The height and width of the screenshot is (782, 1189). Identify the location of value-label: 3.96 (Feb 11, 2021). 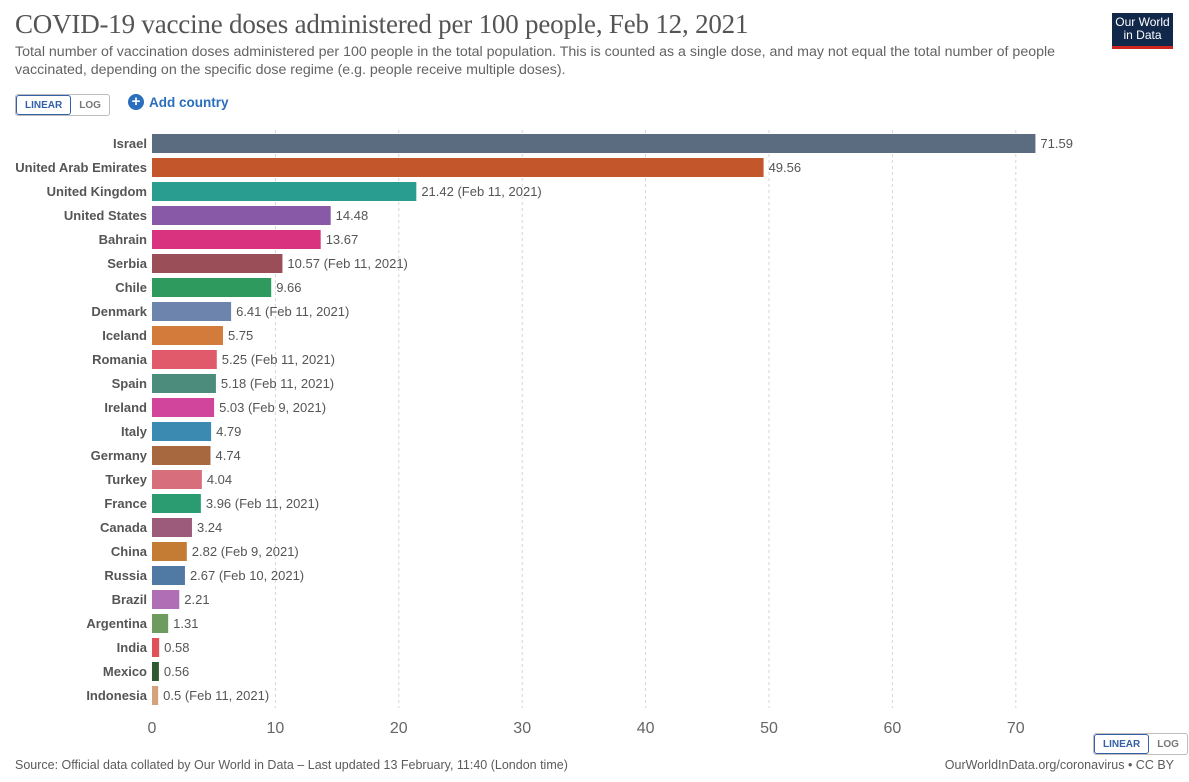
(262, 503).